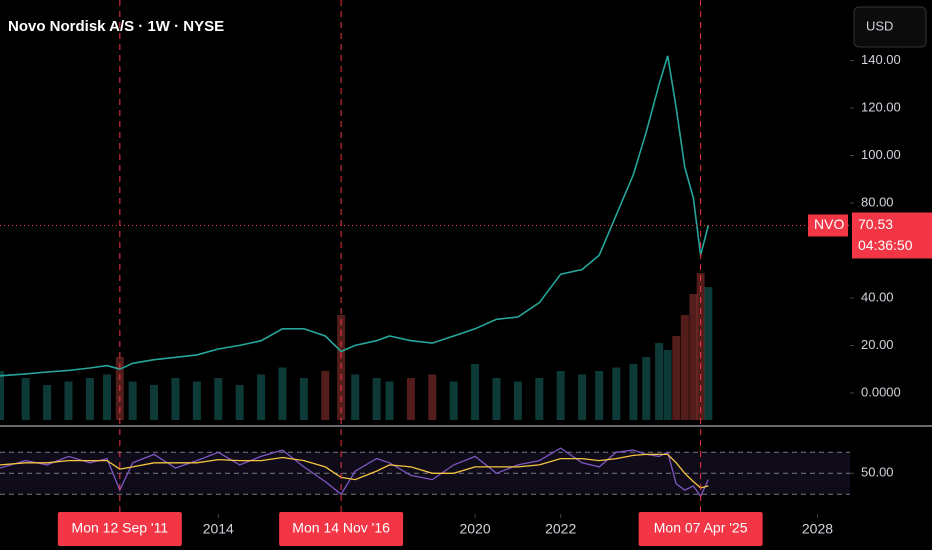 Image resolution: width=932 pixels, height=550 pixels. Describe the element at coordinates (877, 344) in the screenshot. I see `y-tick-label: 20.00` at that location.